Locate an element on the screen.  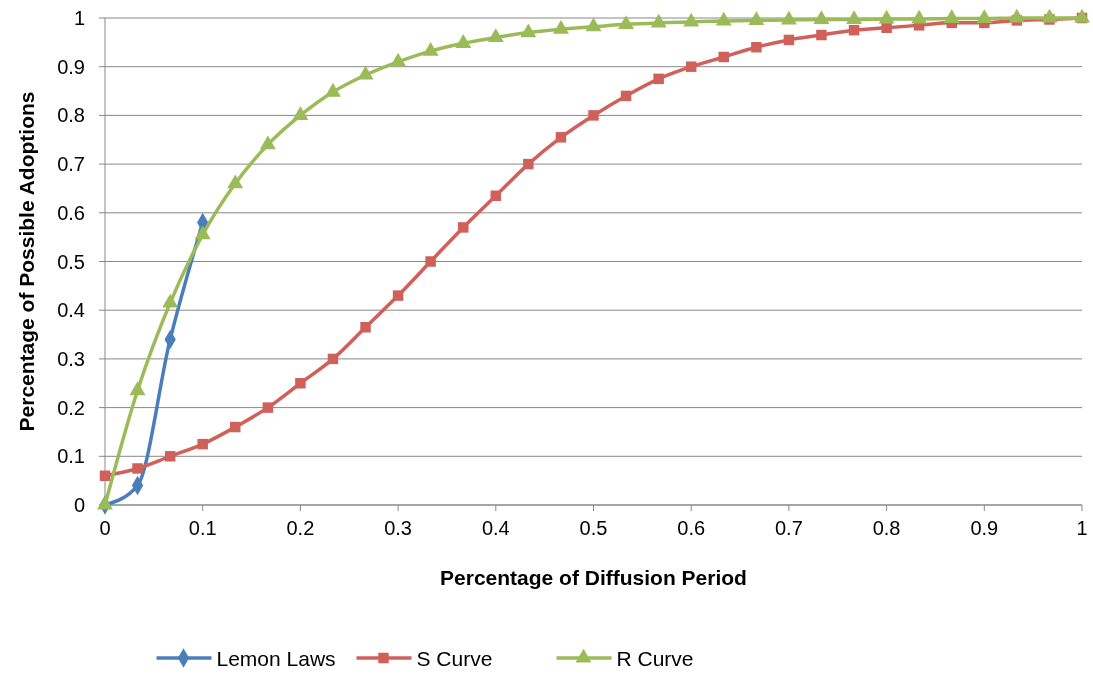
y-tick-label: 0.4 is located at coordinates (71, 310).